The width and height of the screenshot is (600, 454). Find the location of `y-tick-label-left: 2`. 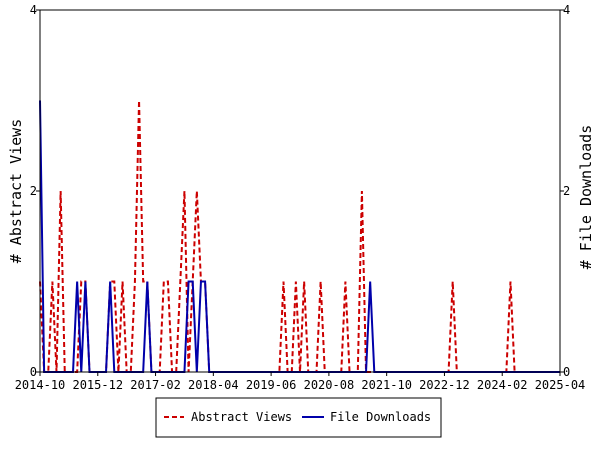

y-tick-label-left: 2 is located at coordinates (33, 191).